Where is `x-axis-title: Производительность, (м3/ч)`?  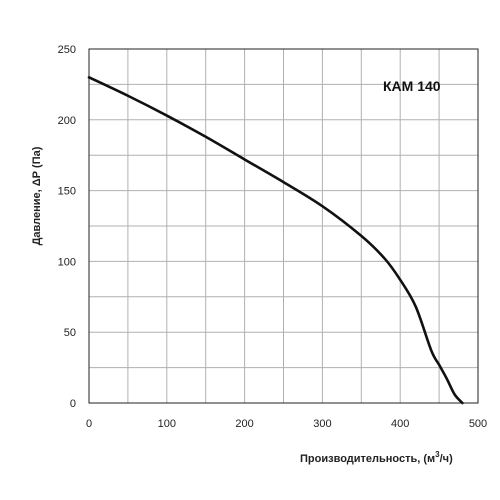
x-axis-title: Производительность, (м3/ч) is located at coordinates (376, 457).